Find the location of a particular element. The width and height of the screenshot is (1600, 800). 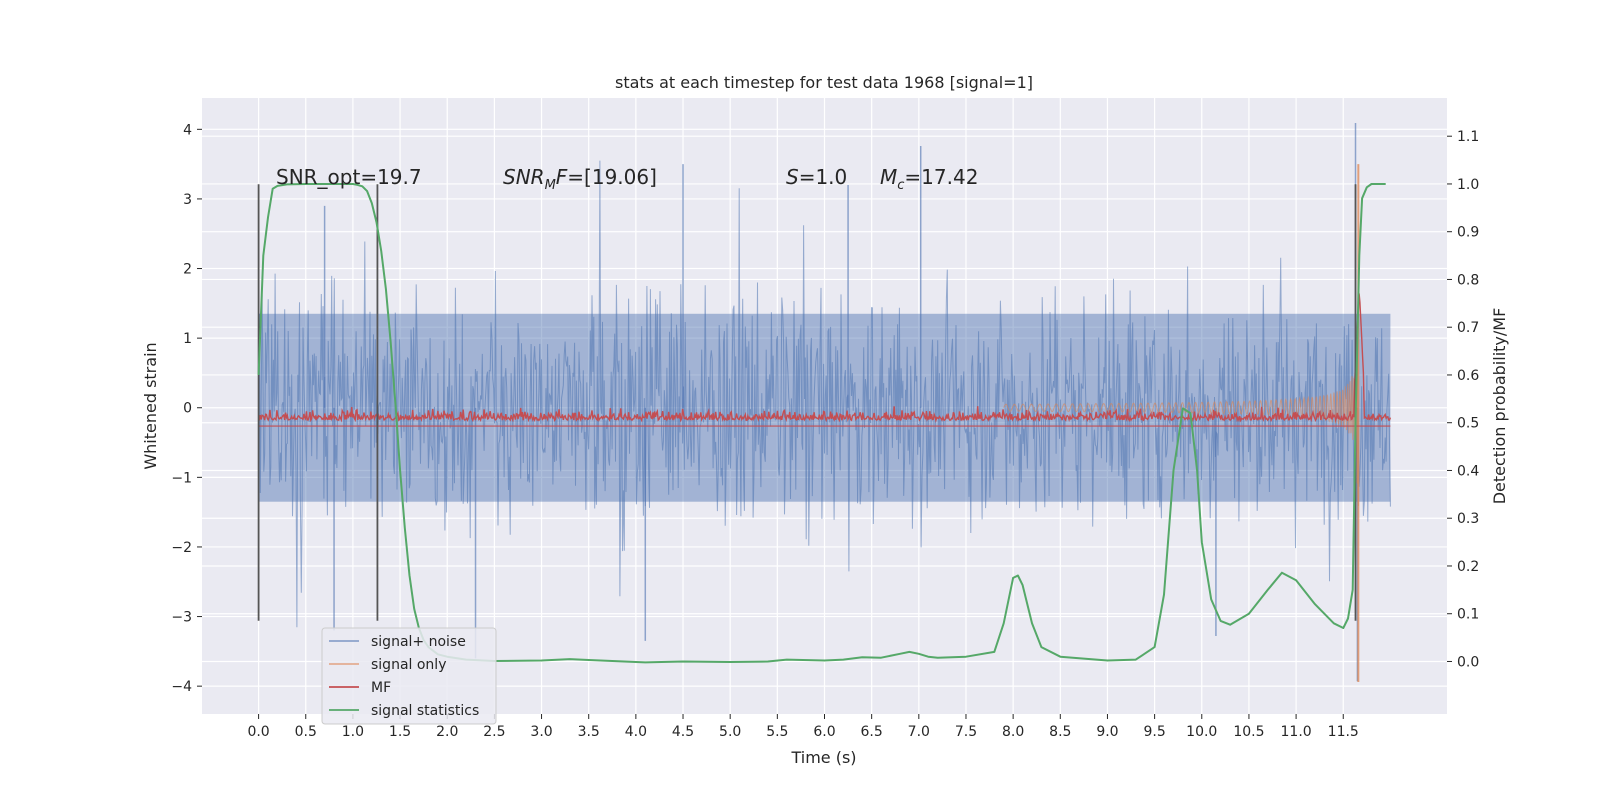

snr-mf-sub: M is located at coordinates (550, 185).